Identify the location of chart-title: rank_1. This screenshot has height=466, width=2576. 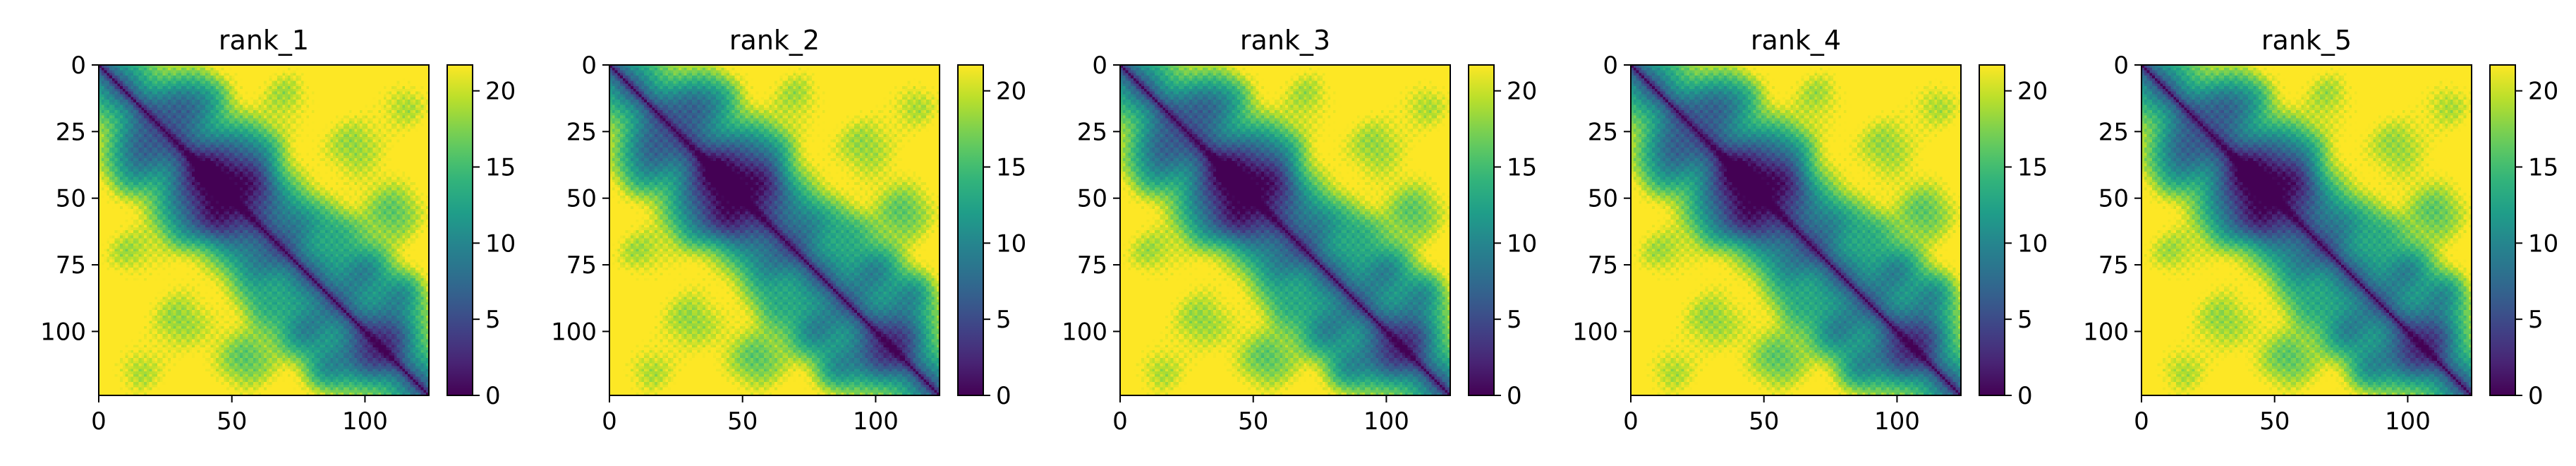
(264, 40).